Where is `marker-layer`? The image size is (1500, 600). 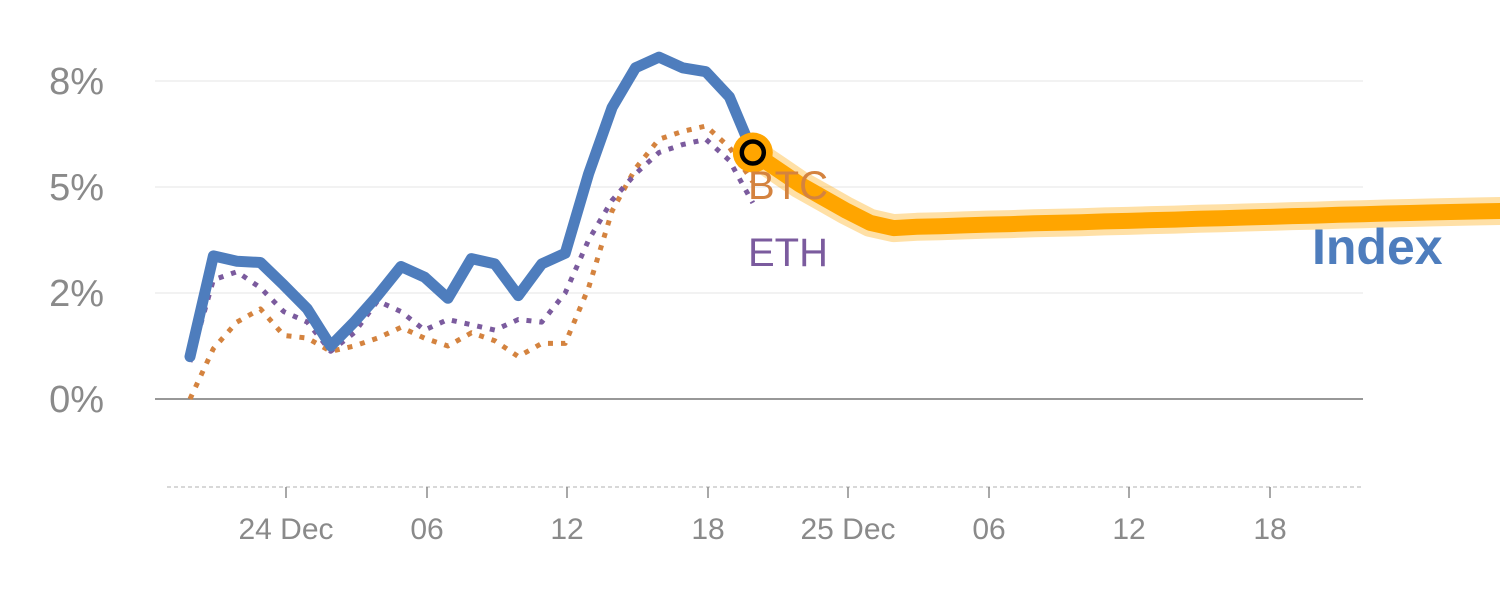 marker-layer is located at coordinates (752, 152).